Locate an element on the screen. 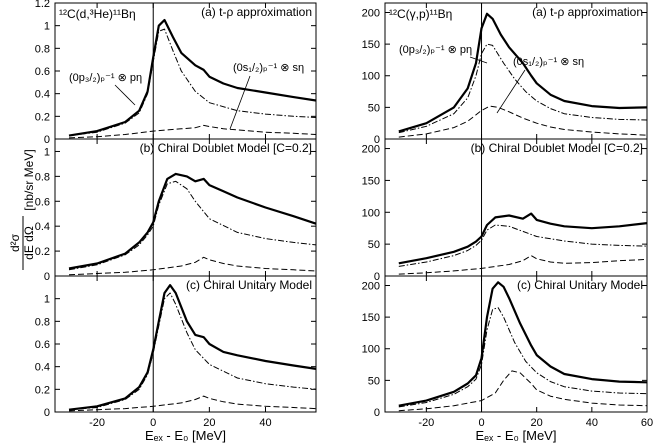  y-axis-label: d²σ dE dΩ [nb/sr MeV] is located at coordinates (22, 209).